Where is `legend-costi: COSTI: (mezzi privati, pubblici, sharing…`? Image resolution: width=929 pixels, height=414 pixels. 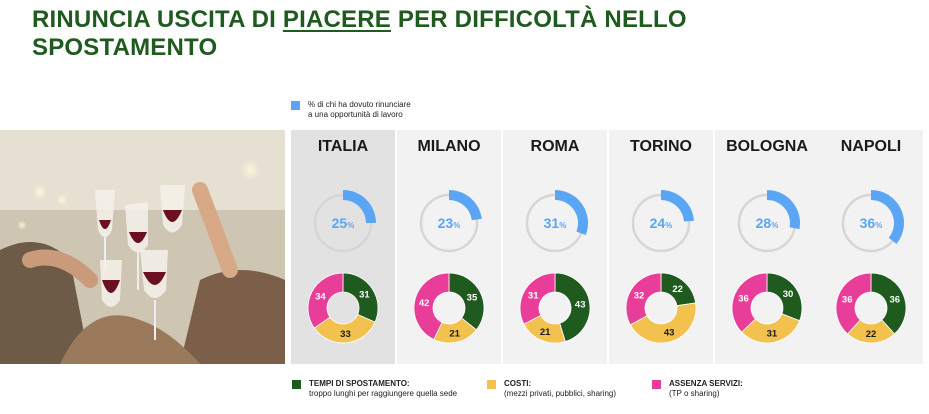
legend-costi: COSTI: (mezzi privati, pubblici, sharing… is located at coordinates (551, 389).